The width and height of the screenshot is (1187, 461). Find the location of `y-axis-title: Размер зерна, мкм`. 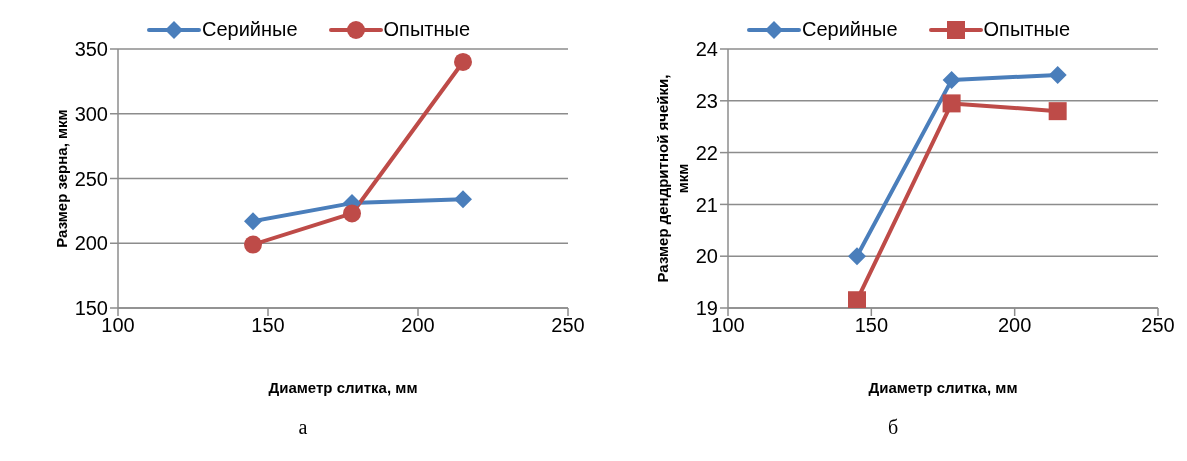

y-axis-title: Размер зерна, мкм is located at coordinates (61, 178).